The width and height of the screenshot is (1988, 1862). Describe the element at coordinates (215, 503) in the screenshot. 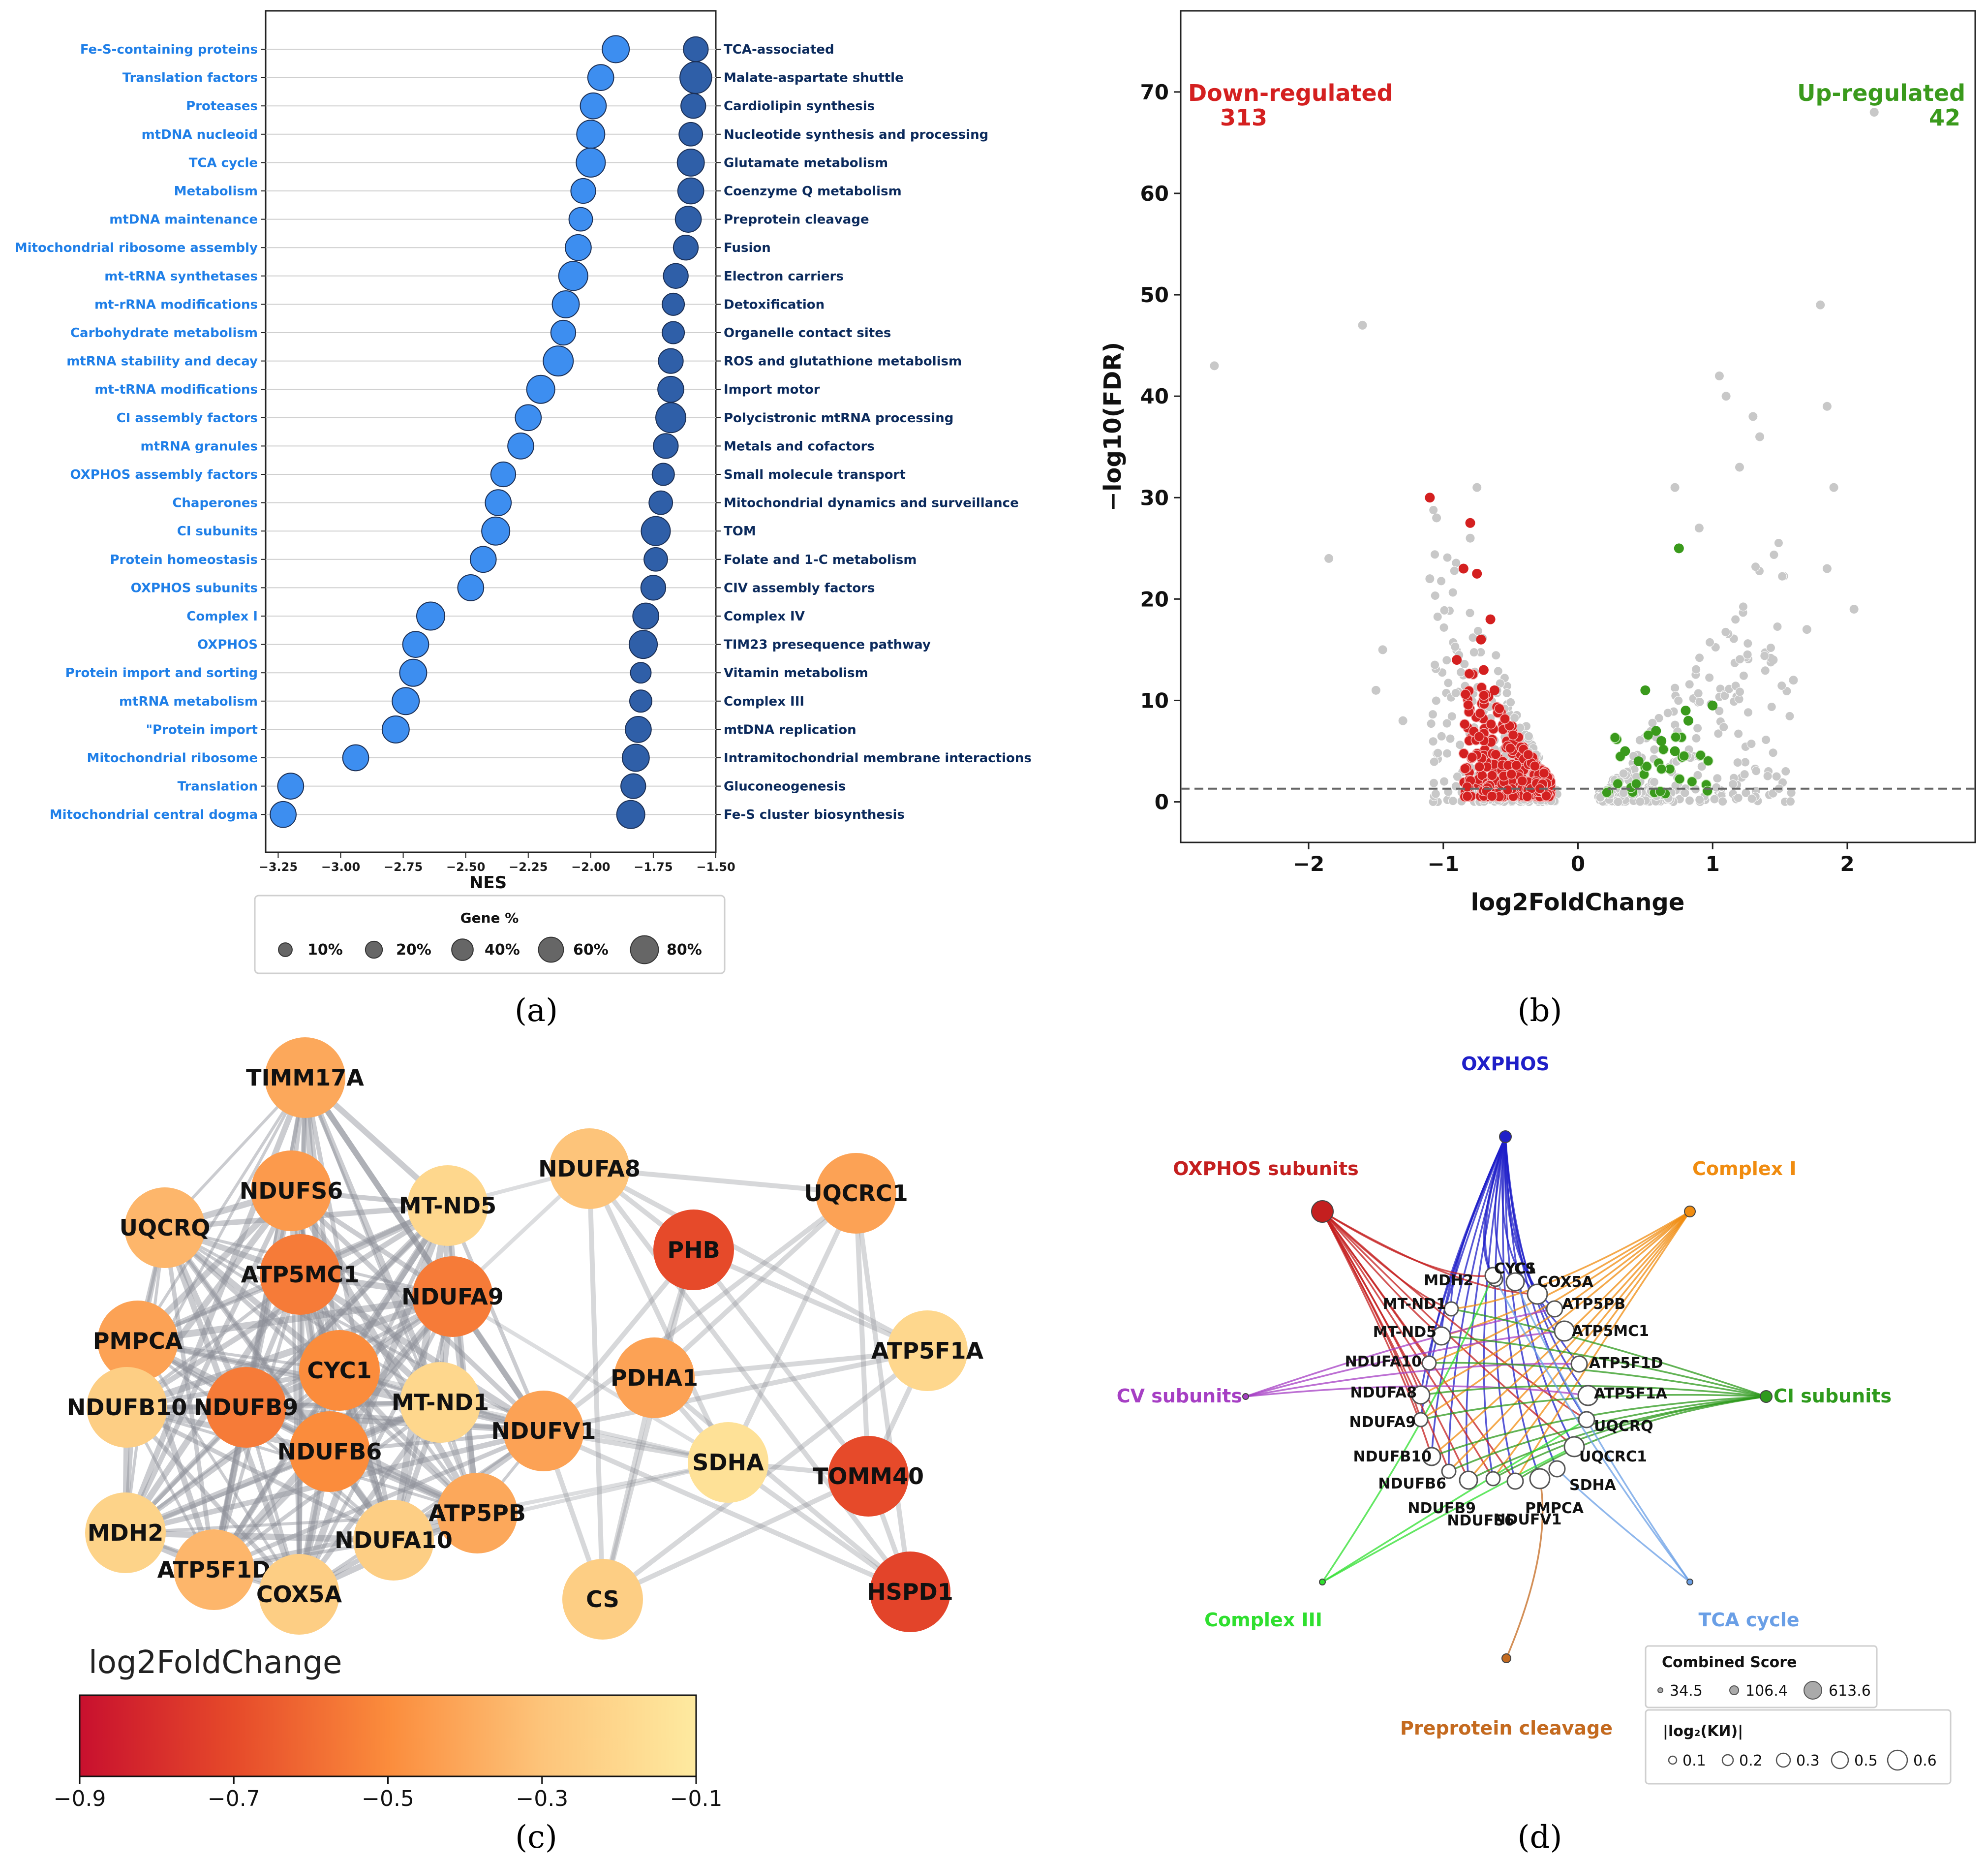

I see `panel-a-term-label: Chaperones` at that location.